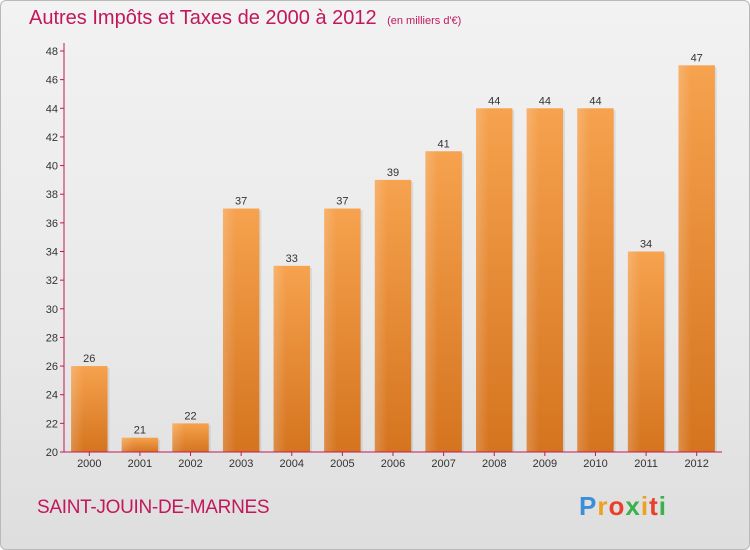 This screenshot has height=550, width=750. What do you see at coordinates (52, 109) in the screenshot?
I see `y-tick-label: 44` at bounding box center [52, 109].